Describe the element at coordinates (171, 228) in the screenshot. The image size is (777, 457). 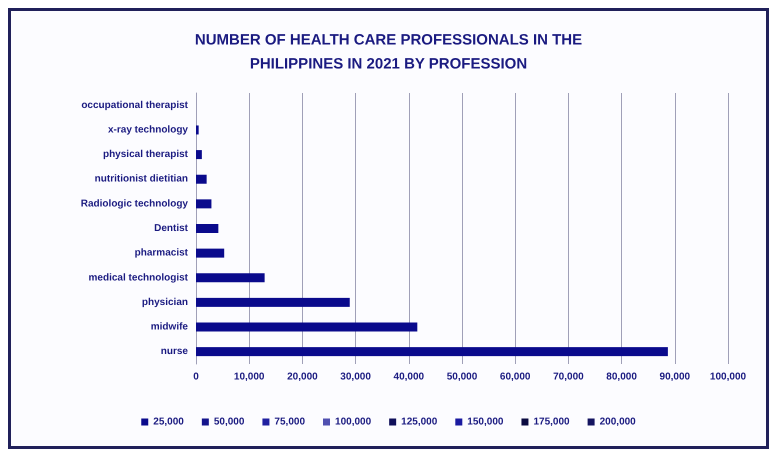
I see `y-tick-label: Dentist` at that location.